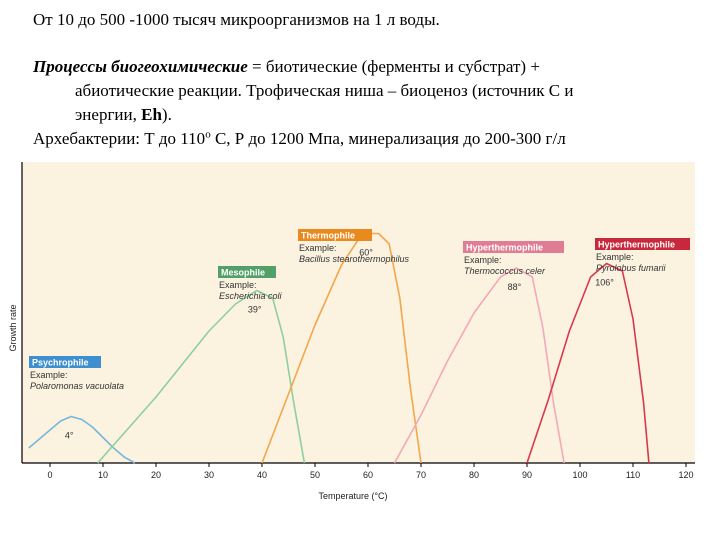 The height and width of the screenshot is (540, 720). Describe the element at coordinates (243, 273) in the screenshot. I see `organism-name: Mesophile` at that location.